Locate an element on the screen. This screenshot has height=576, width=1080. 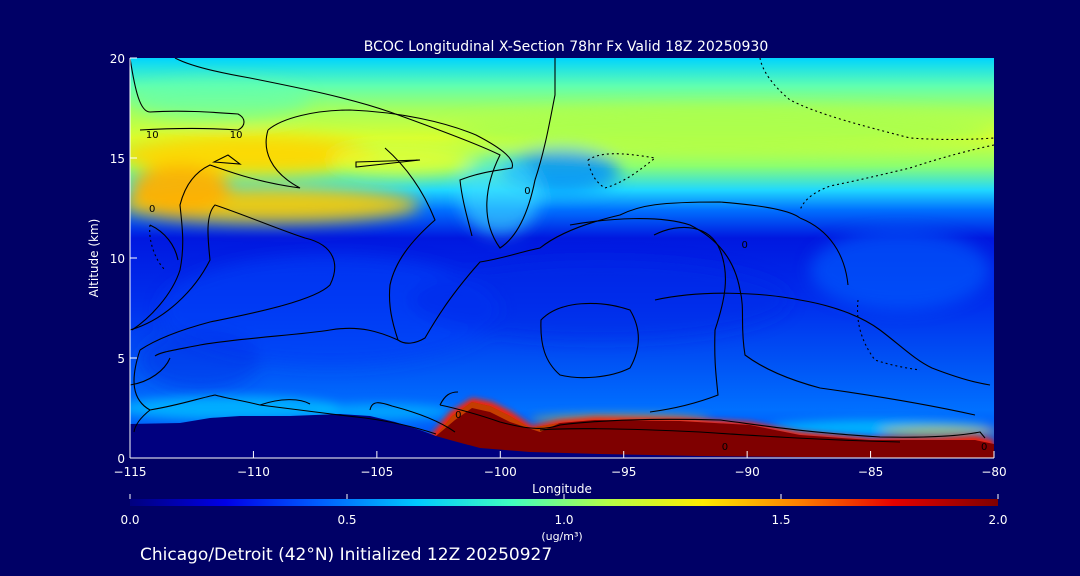
x-axis-label: Longitude is located at coordinates (562, 489).